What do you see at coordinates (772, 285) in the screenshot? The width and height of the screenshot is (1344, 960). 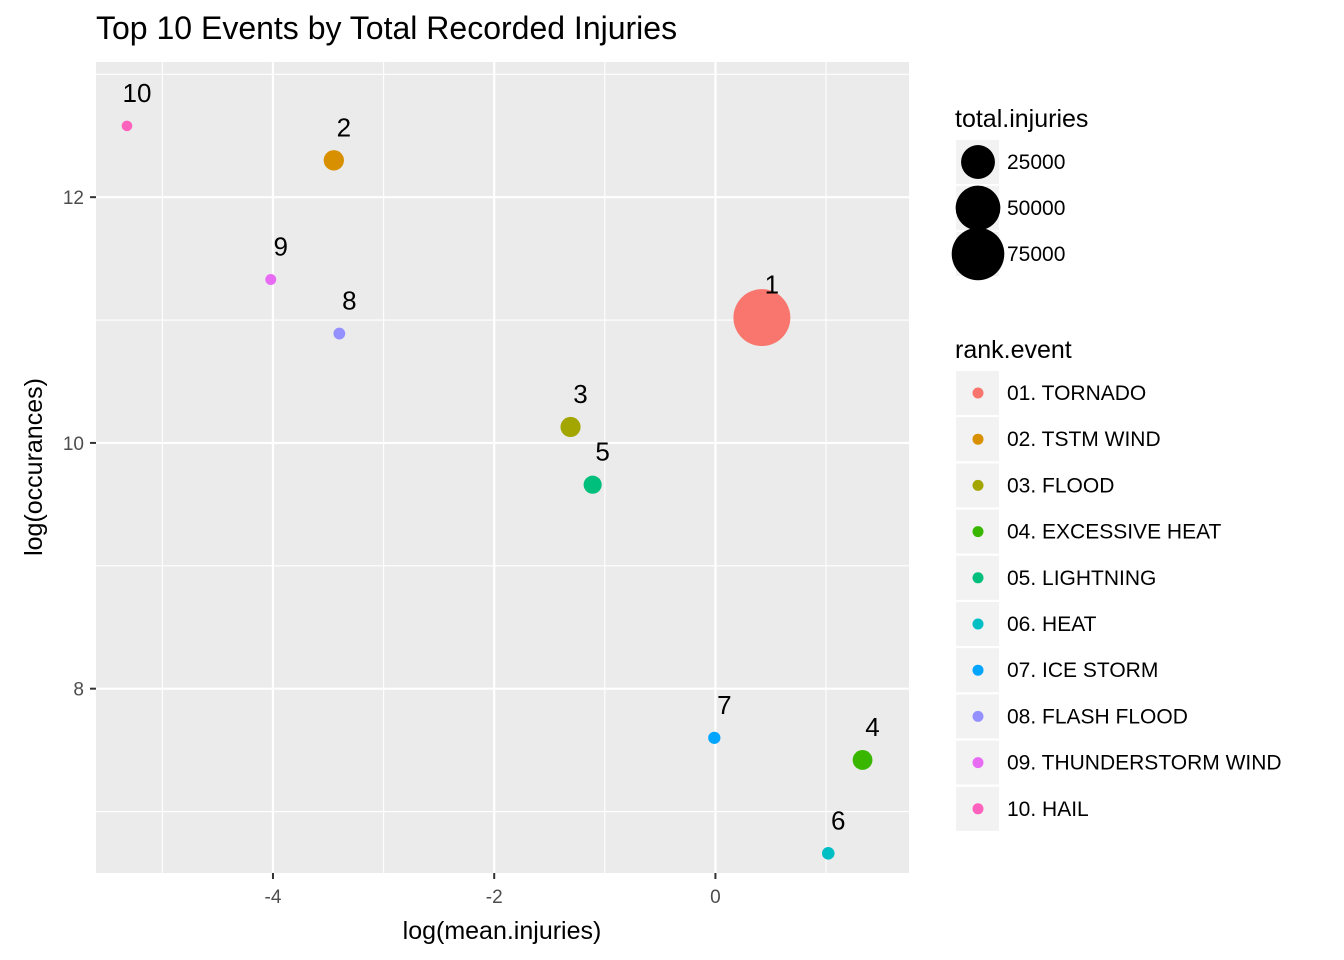 I see `point-label: 1` at bounding box center [772, 285].